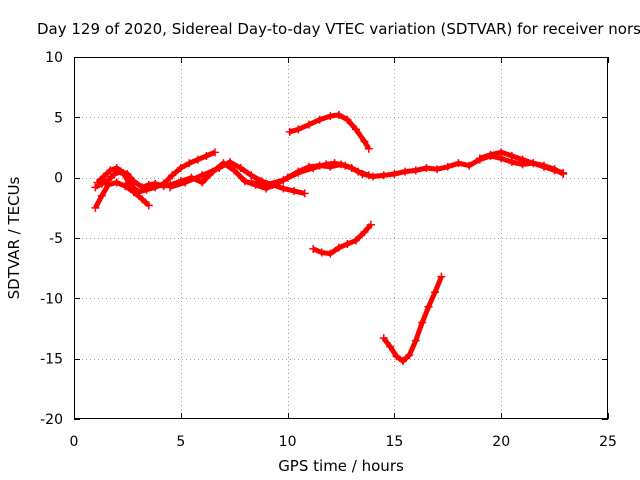 This screenshot has height=480, width=640. I want to click on y-tick-label: -10, so click(51, 299).